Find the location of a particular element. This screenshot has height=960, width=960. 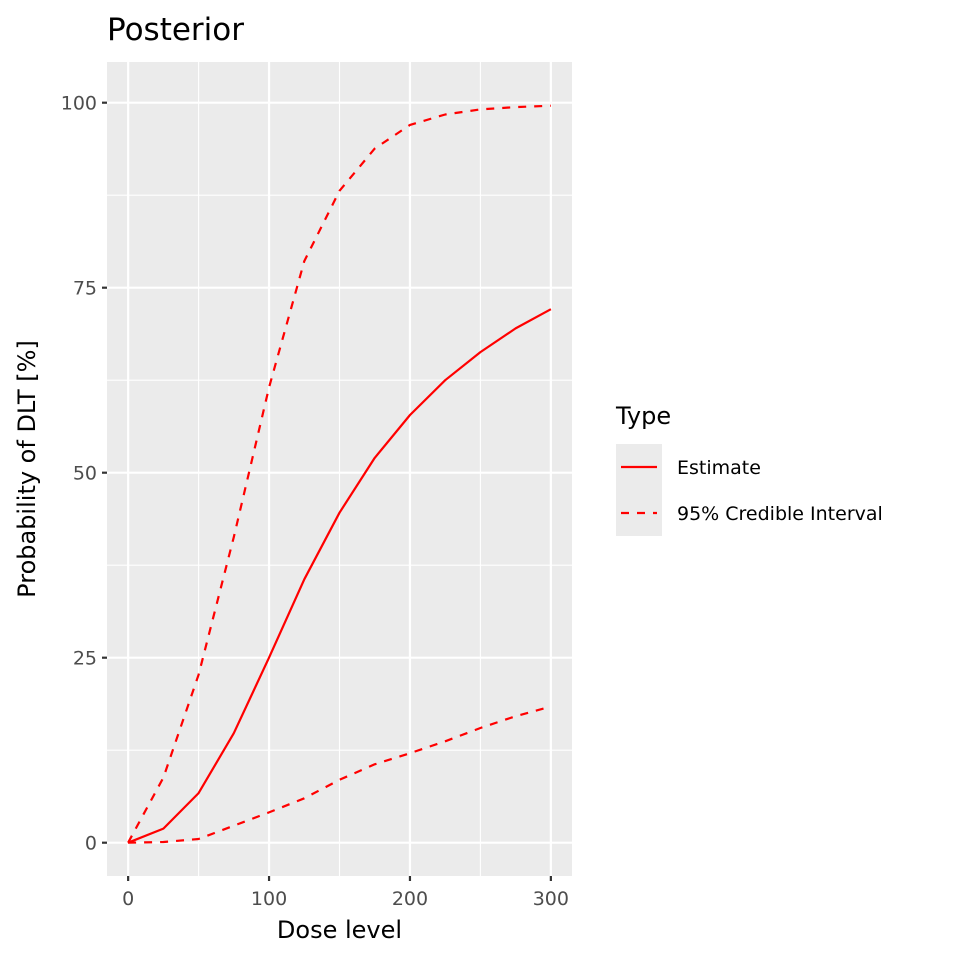

legend-label-credible-interval: 95% Credible Interval is located at coordinates (780, 514).